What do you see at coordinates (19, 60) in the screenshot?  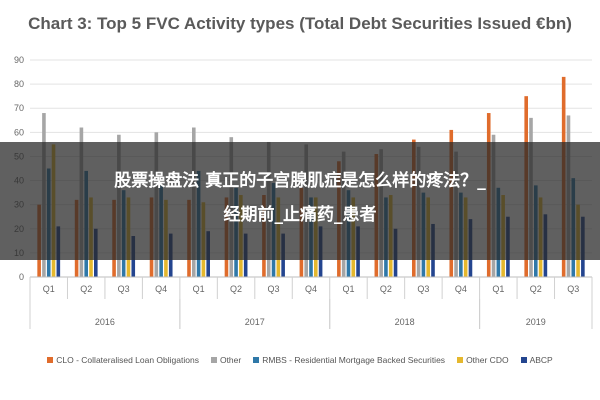 I see `y-tick-label: 90` at bounding box center [19, 60].